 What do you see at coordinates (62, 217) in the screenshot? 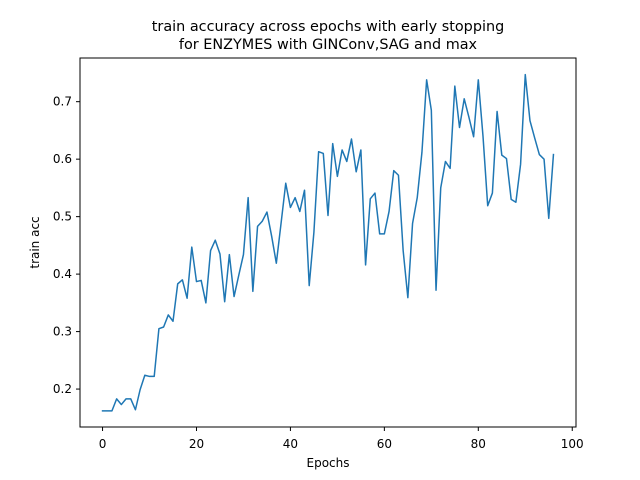
I see `y-tick-label: 0.5` at bounding box center [62, 217].